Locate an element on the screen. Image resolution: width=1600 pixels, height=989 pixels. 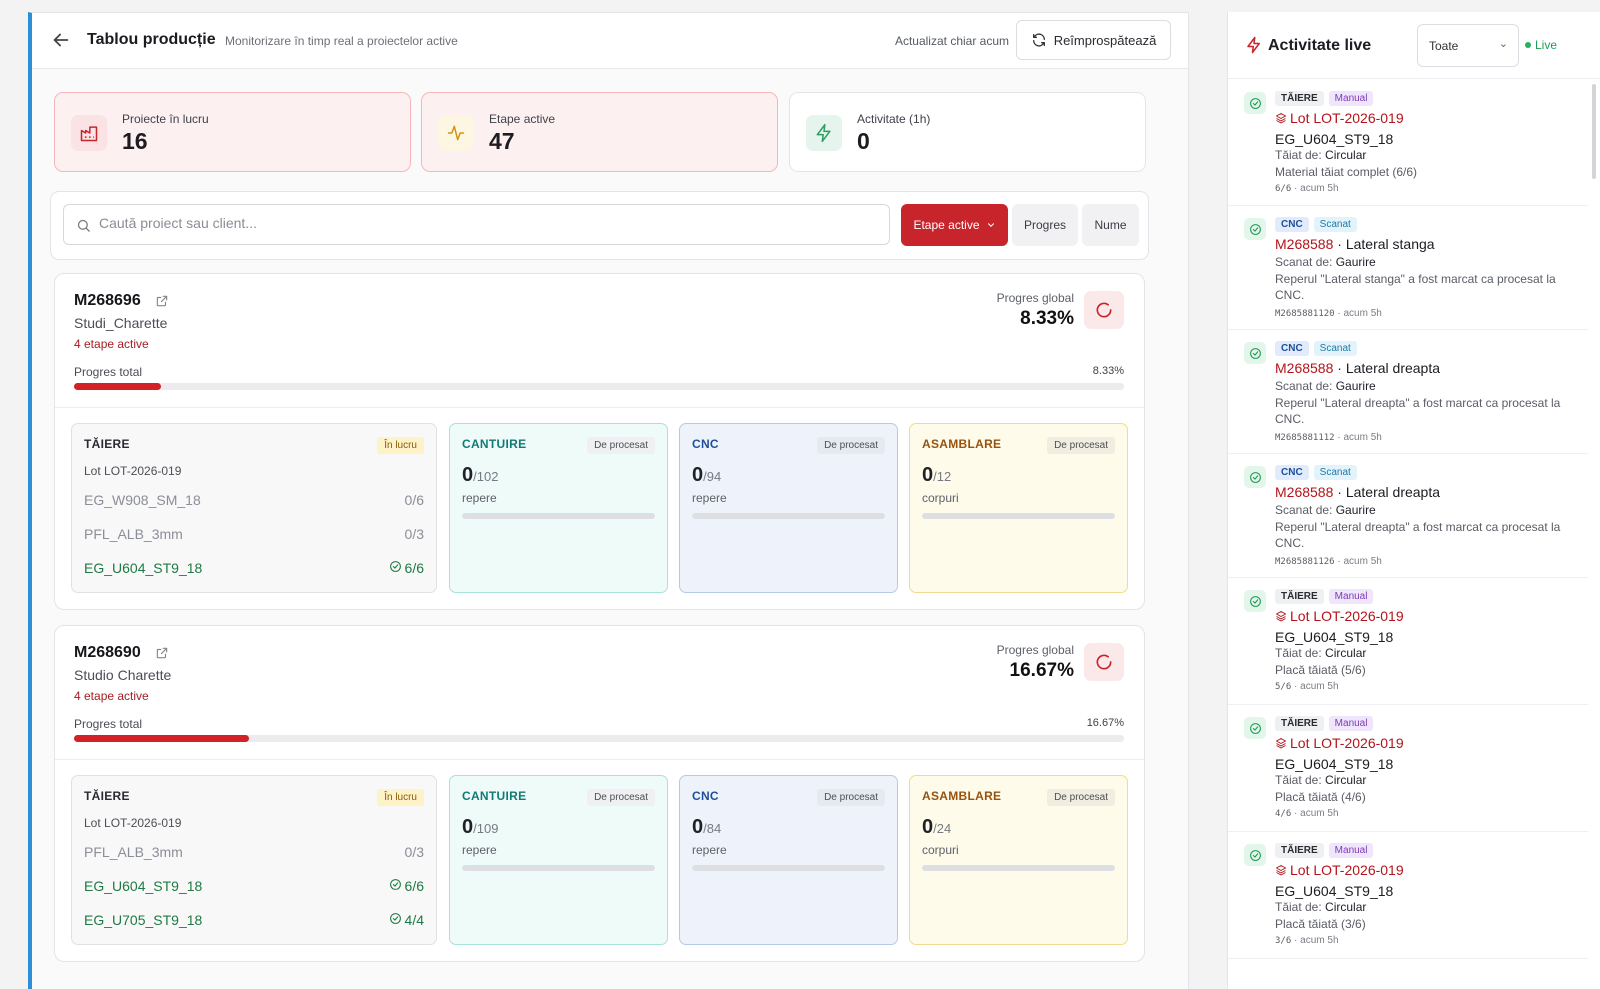
stage-tag: TĂIERE is located at coordinates (1299, 850).